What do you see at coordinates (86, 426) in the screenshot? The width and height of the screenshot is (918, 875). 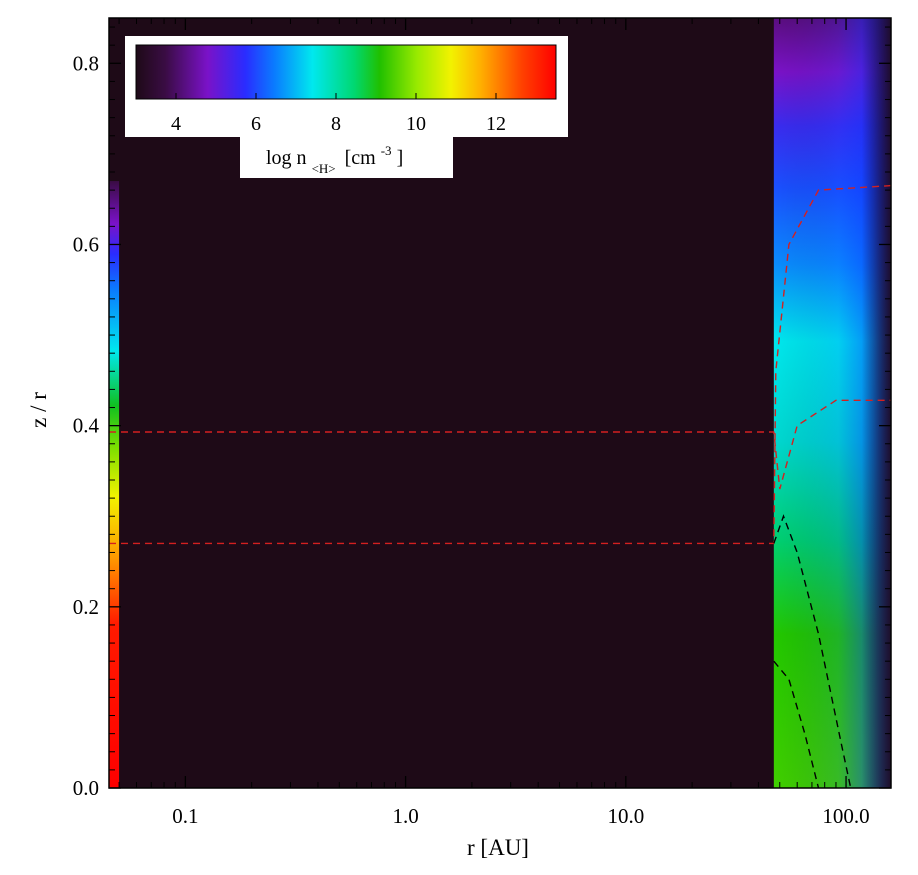 I see `y-tick-label: 0.4` at bounding box center [86, 426].